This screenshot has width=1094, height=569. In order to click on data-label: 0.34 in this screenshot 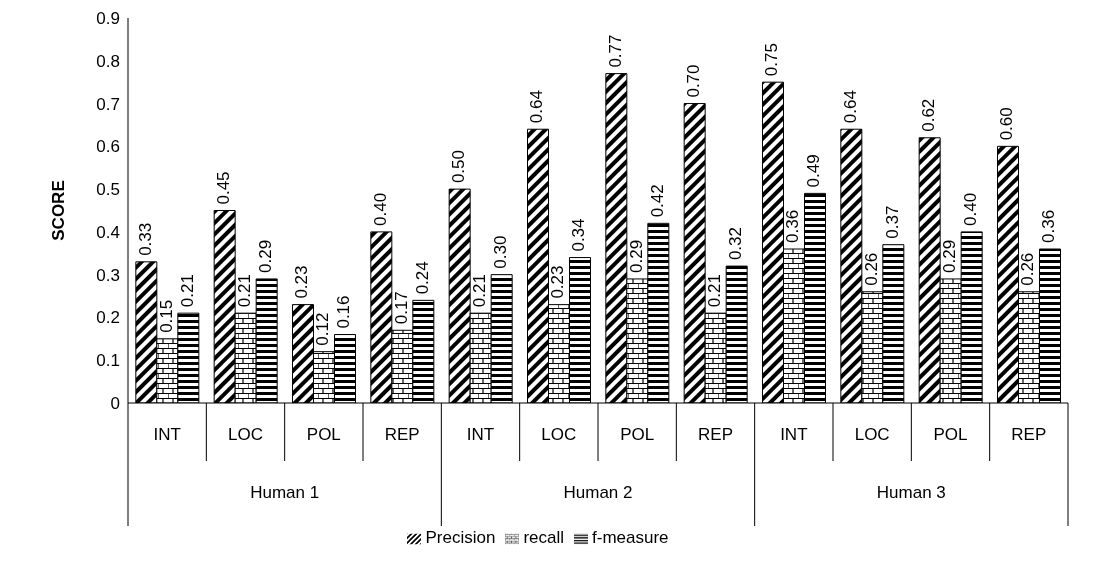, I will do `click(579, 235)`.